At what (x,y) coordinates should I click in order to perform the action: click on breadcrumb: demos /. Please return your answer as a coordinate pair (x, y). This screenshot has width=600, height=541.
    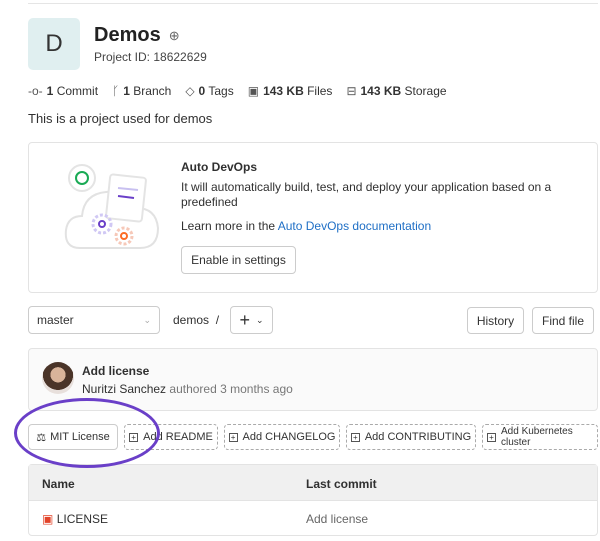
    Looking at the image, I should click on (196, 320).